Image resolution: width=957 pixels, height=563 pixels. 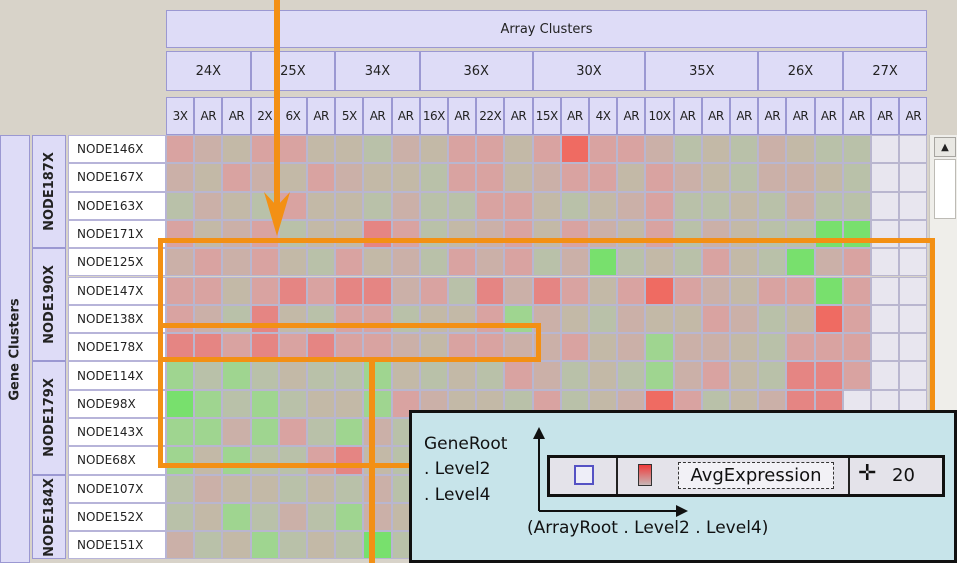 What do you see at coordinates (49, 517) in the screenshot?
I see `gene-group-3: NODE184X` at bounding box center [49, 517].